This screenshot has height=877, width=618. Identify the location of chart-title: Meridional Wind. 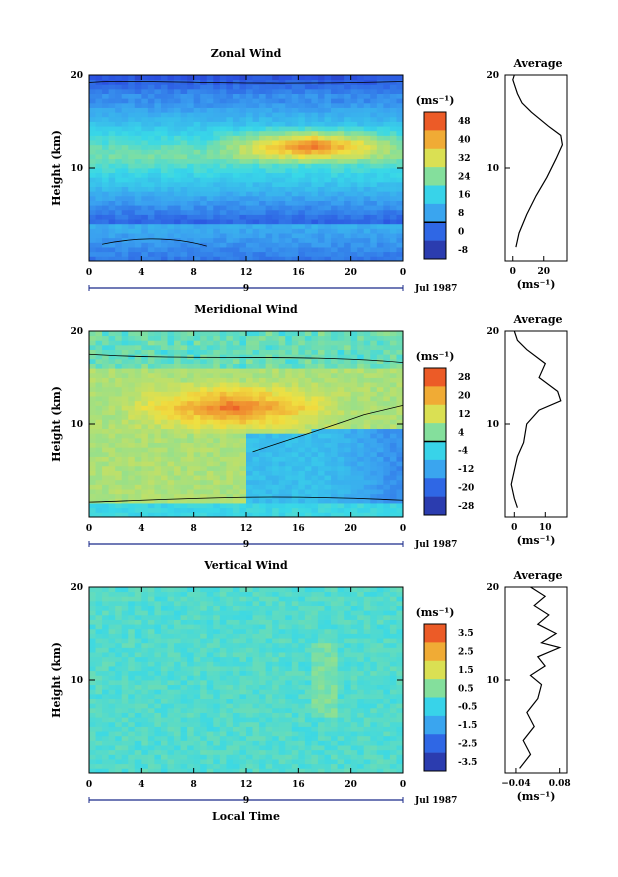
(246, 309).